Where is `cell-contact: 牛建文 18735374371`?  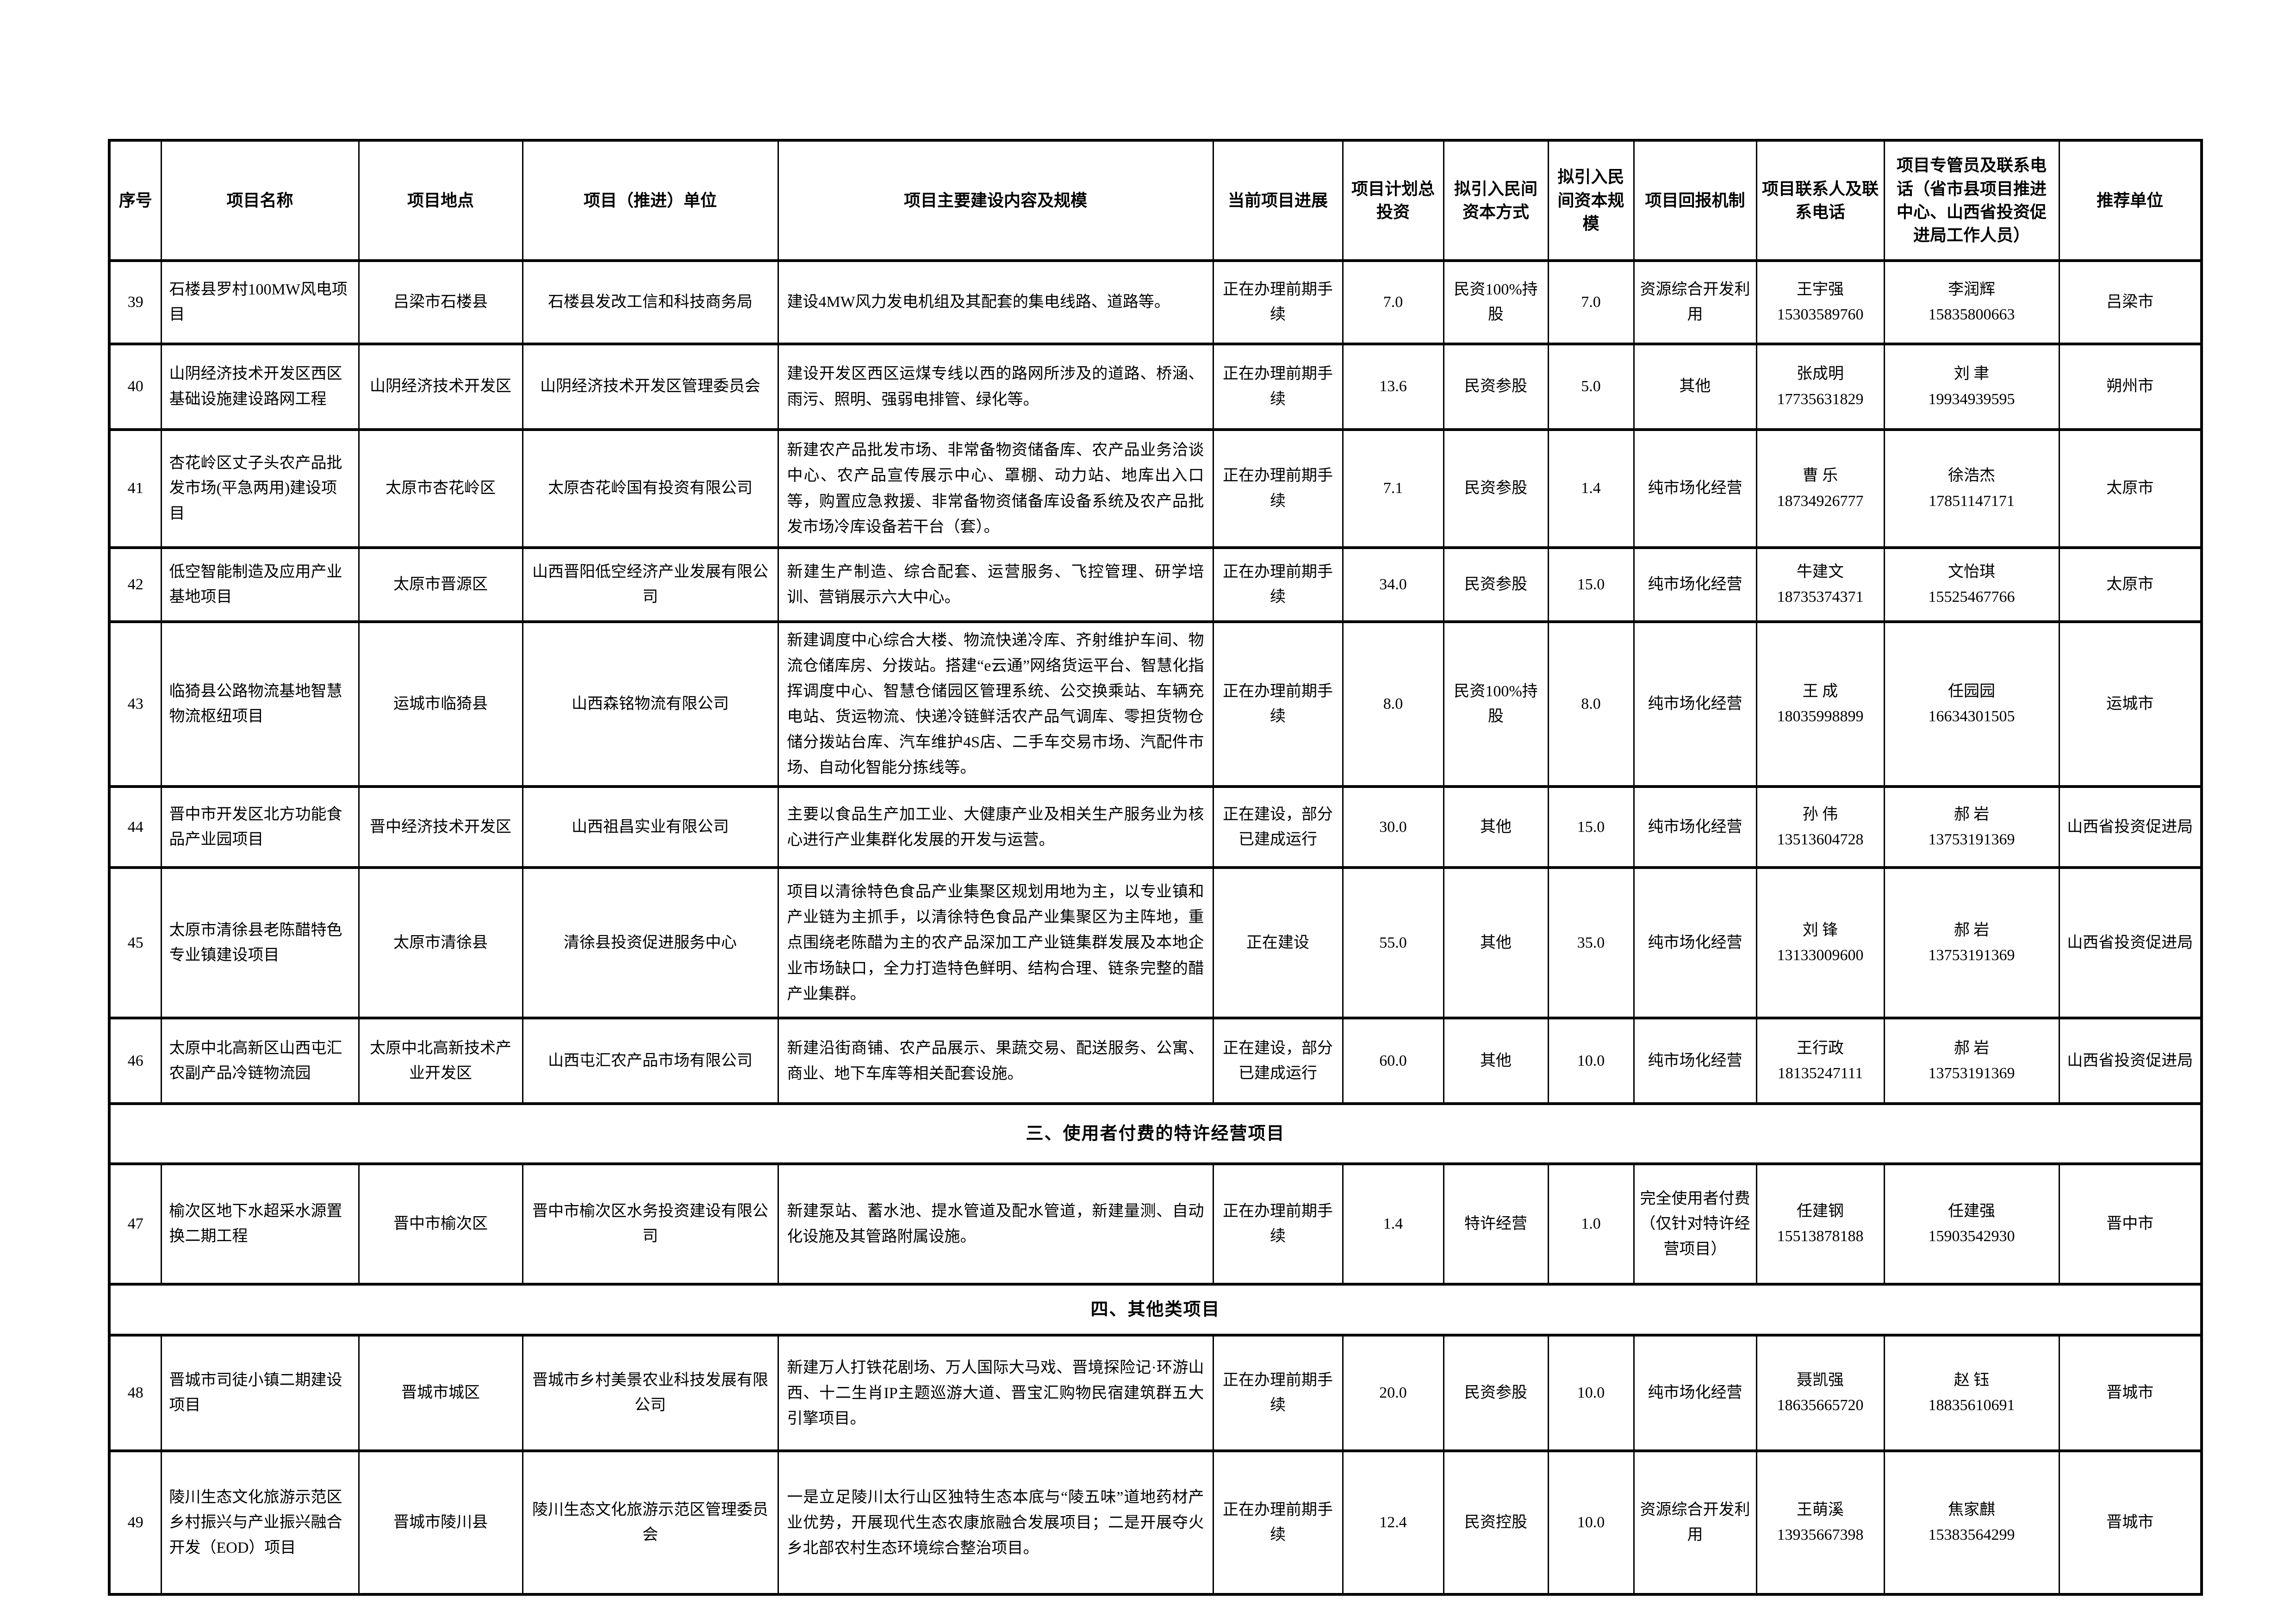 cell-contact: 牛建文 18735374371 is located at coordinates (1820, 584).